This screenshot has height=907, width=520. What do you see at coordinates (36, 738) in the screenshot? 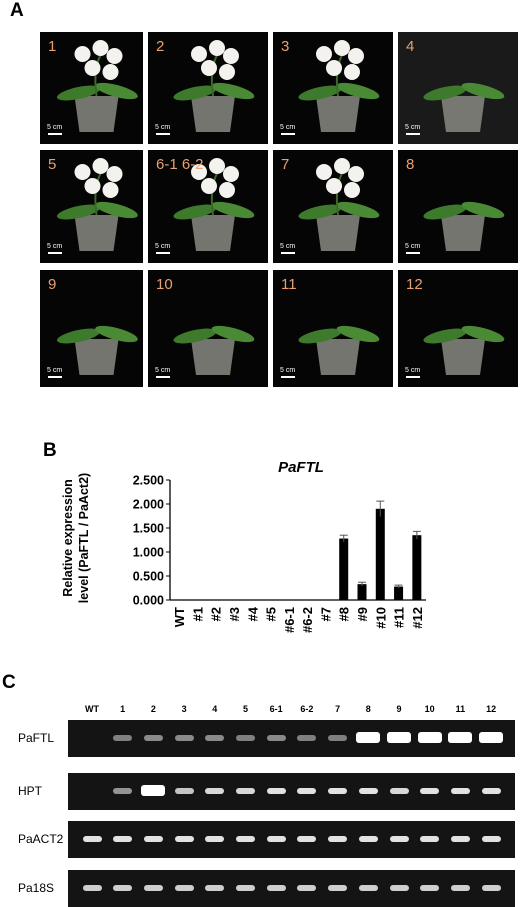
I see `gel-label: PaFTL` at bounding box center [36, 738].